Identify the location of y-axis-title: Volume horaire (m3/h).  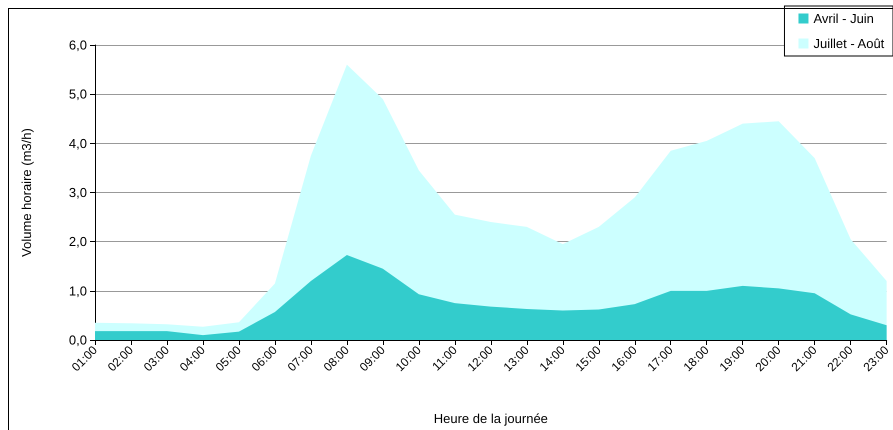
(26, 192).